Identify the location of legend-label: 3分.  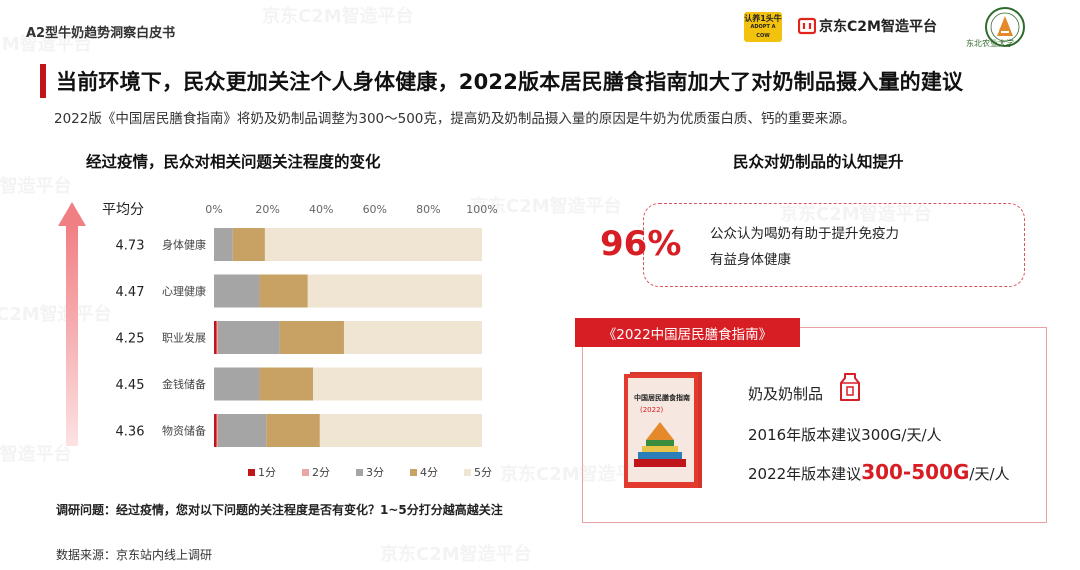
(375, 472).